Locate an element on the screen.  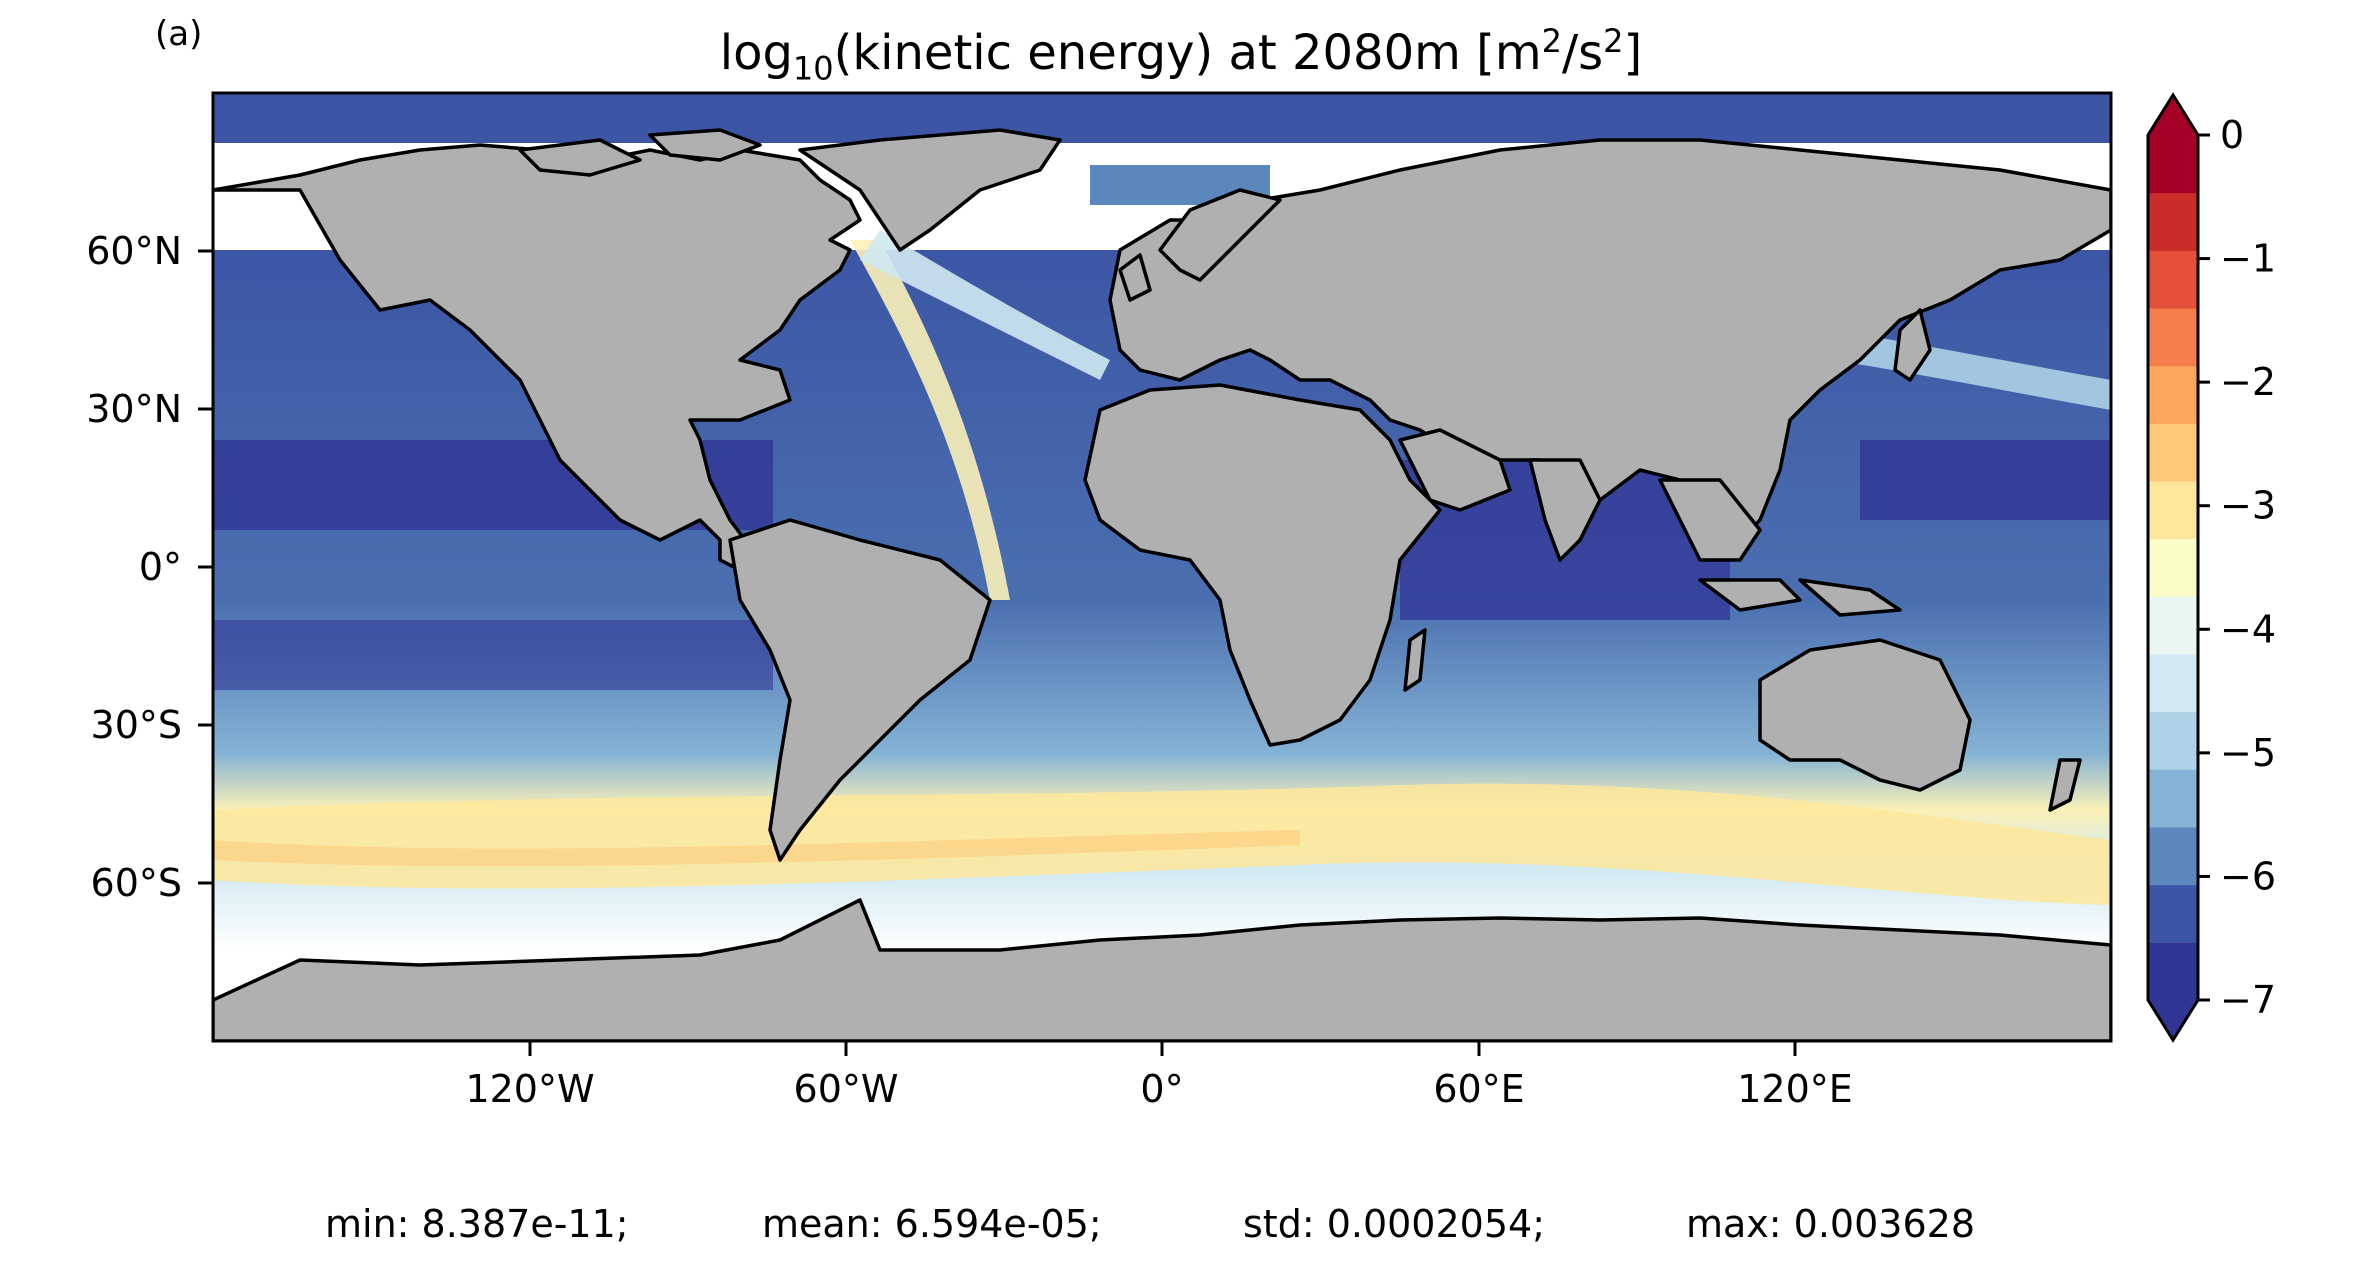
map-title: log10(kinetic energy) at 2080m [m2/s2] is located at coordinates (1181, 55).